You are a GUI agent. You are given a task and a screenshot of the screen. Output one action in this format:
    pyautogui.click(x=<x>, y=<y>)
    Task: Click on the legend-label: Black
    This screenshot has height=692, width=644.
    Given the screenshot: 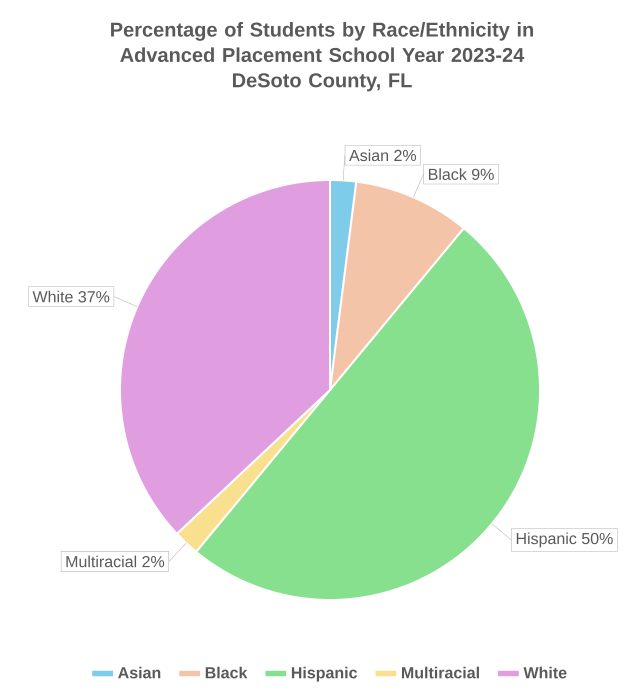 What is the action you would take?
    pyautogui.click(x=227, y=672)
    